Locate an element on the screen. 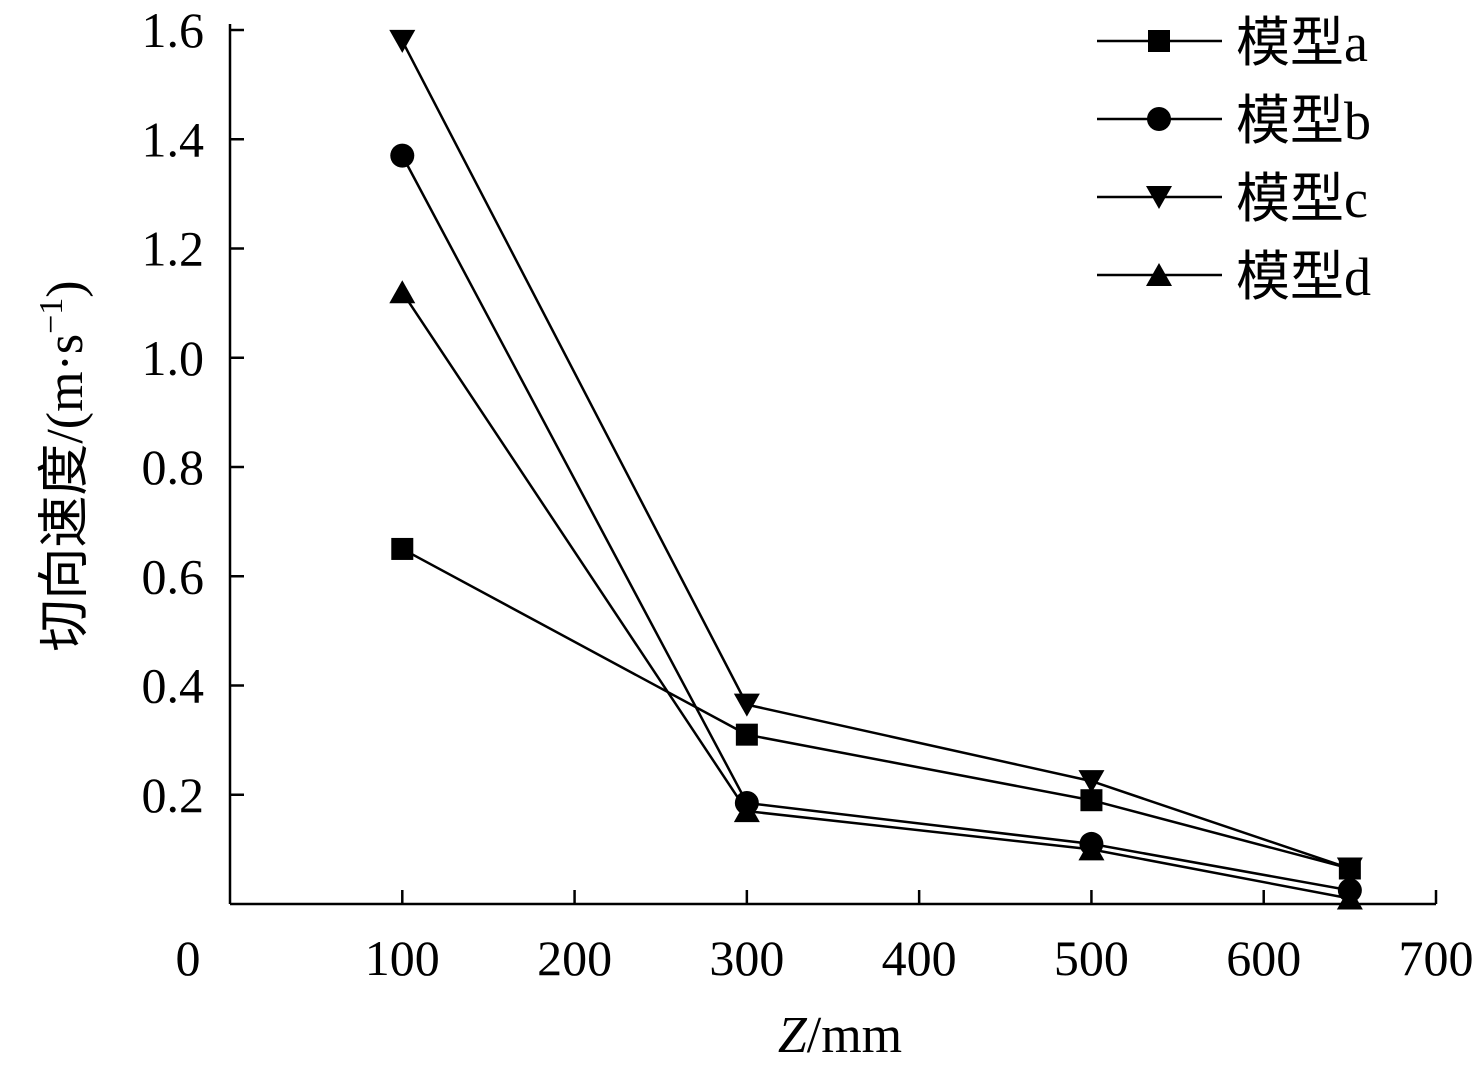  legend-item: 模型b is located at coordinates (1234, 121).